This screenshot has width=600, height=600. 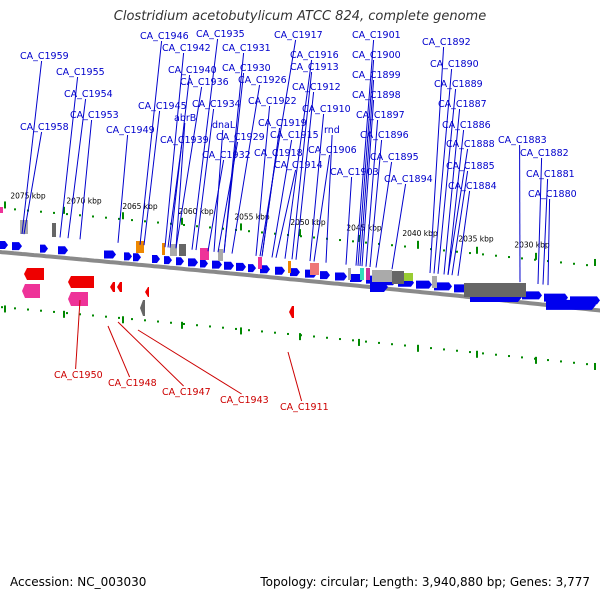 What do you see at coordinates (304, 407) in the screenshot?
I see `reverse-gene-label: CA_C1911` at bounding box center [304, 407].